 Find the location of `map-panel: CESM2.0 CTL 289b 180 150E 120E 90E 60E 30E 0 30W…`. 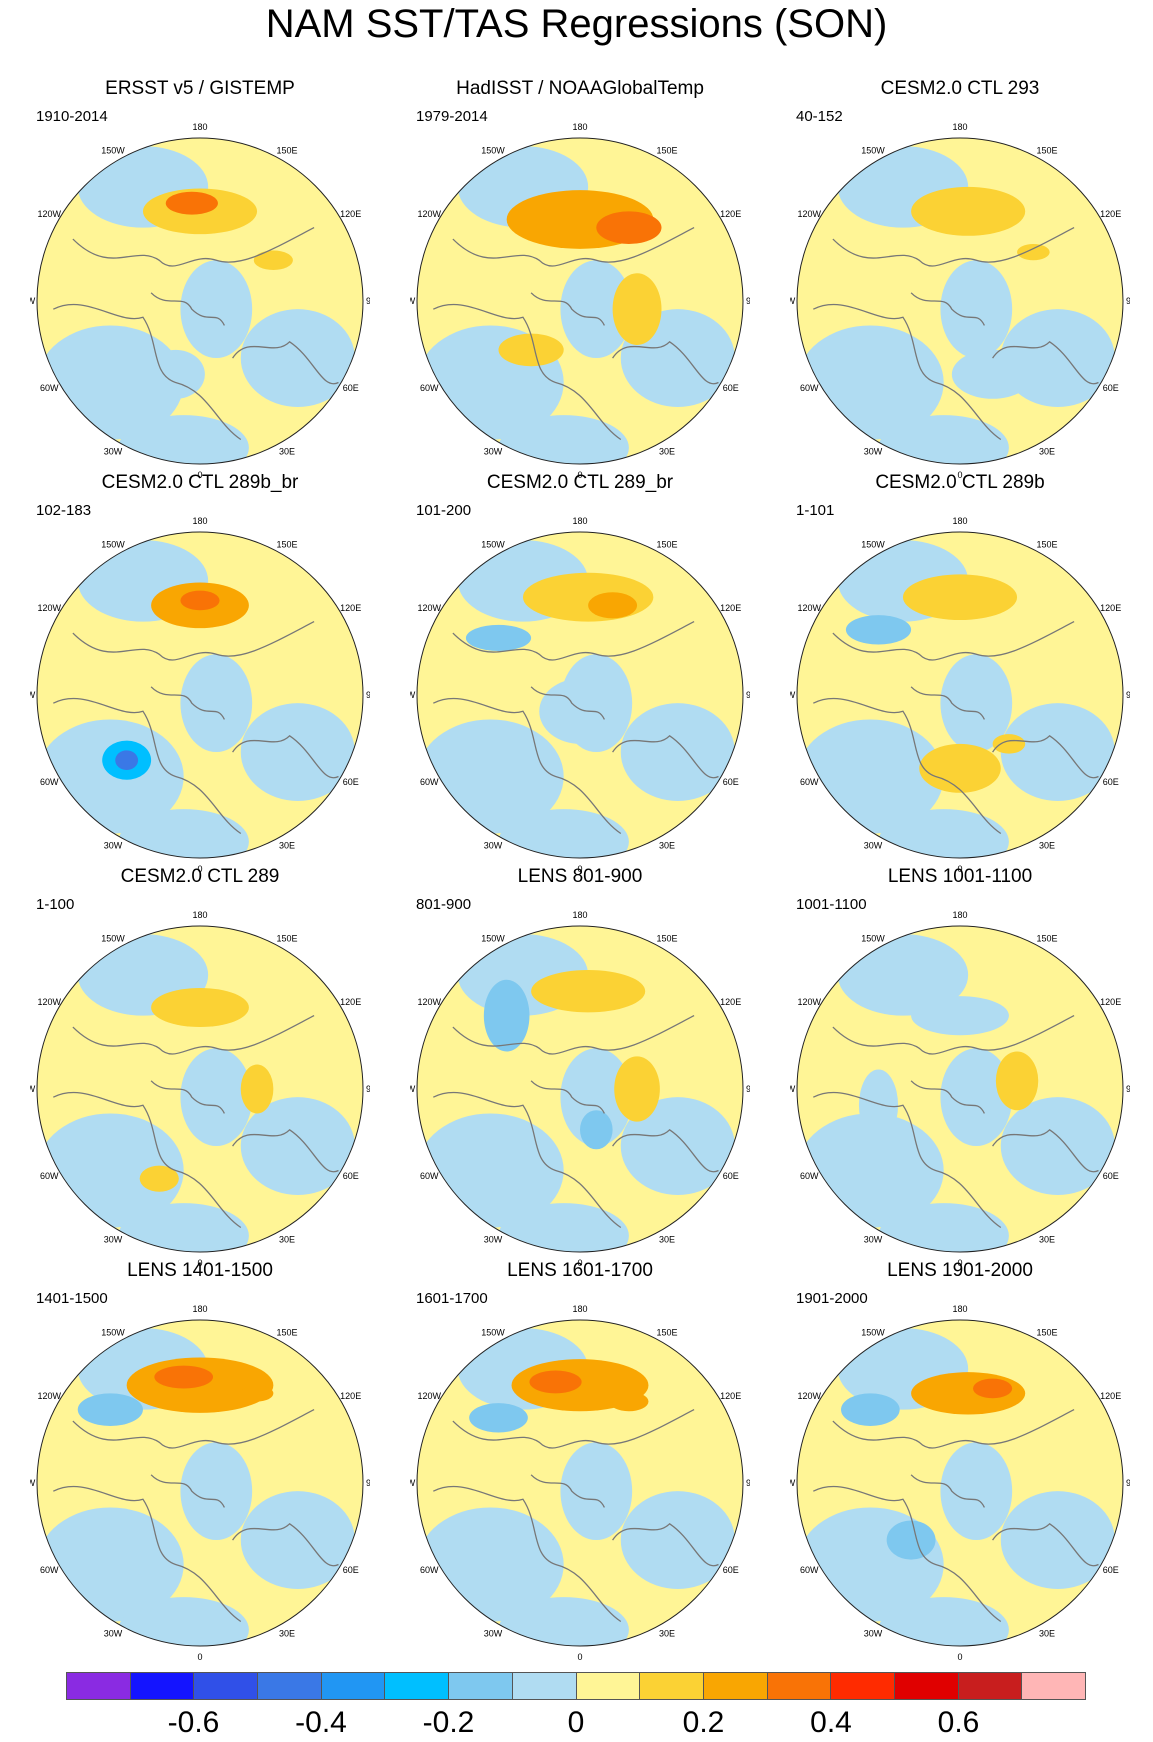

map-panel: CESM2.0 CTL 289b 180 150E 120E 90E 60E 30E 0 30W… is located at coordinates (960, 673).